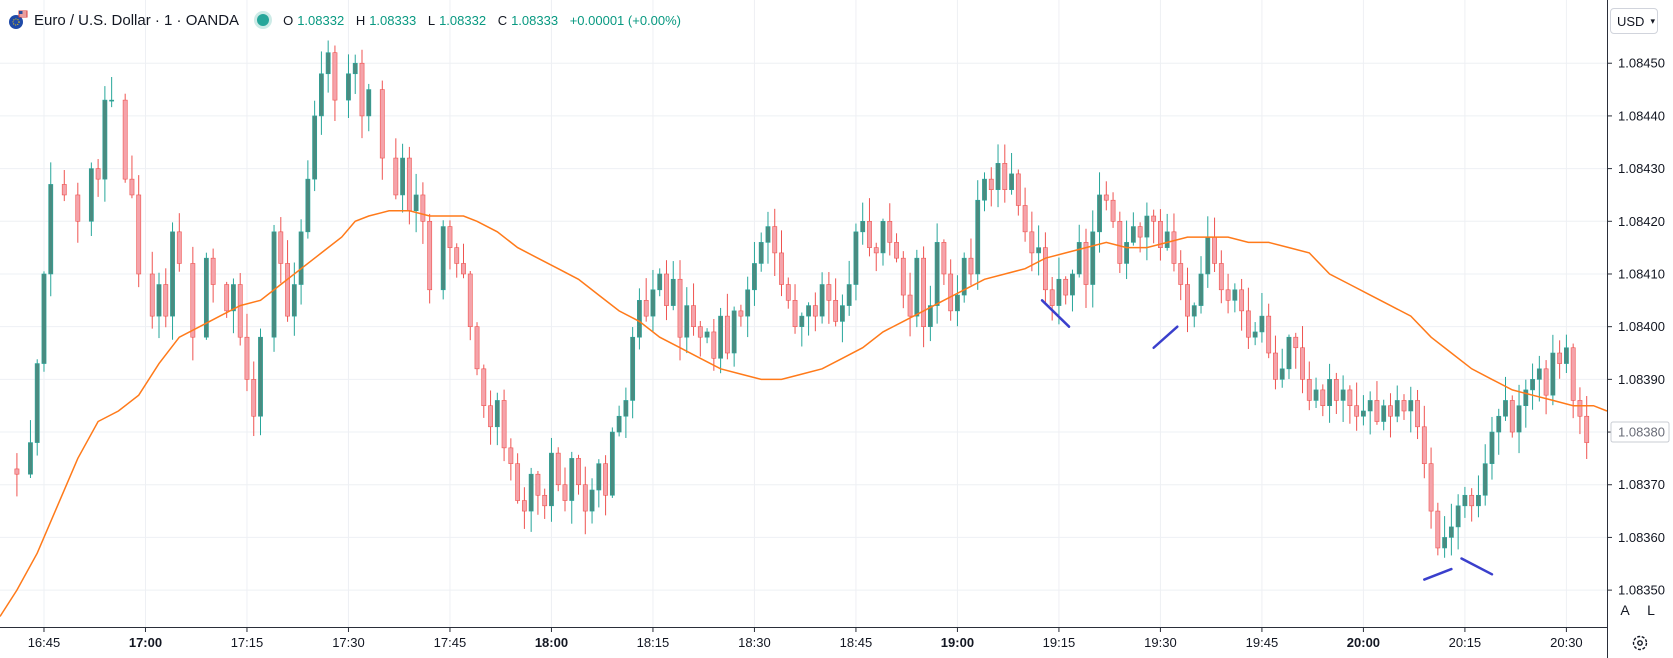 The height and width of the screenshot is (658, 1673). Describe the element at coordinates (1640, 329) in the screenshot. I see `price-axis-panel` at that location.